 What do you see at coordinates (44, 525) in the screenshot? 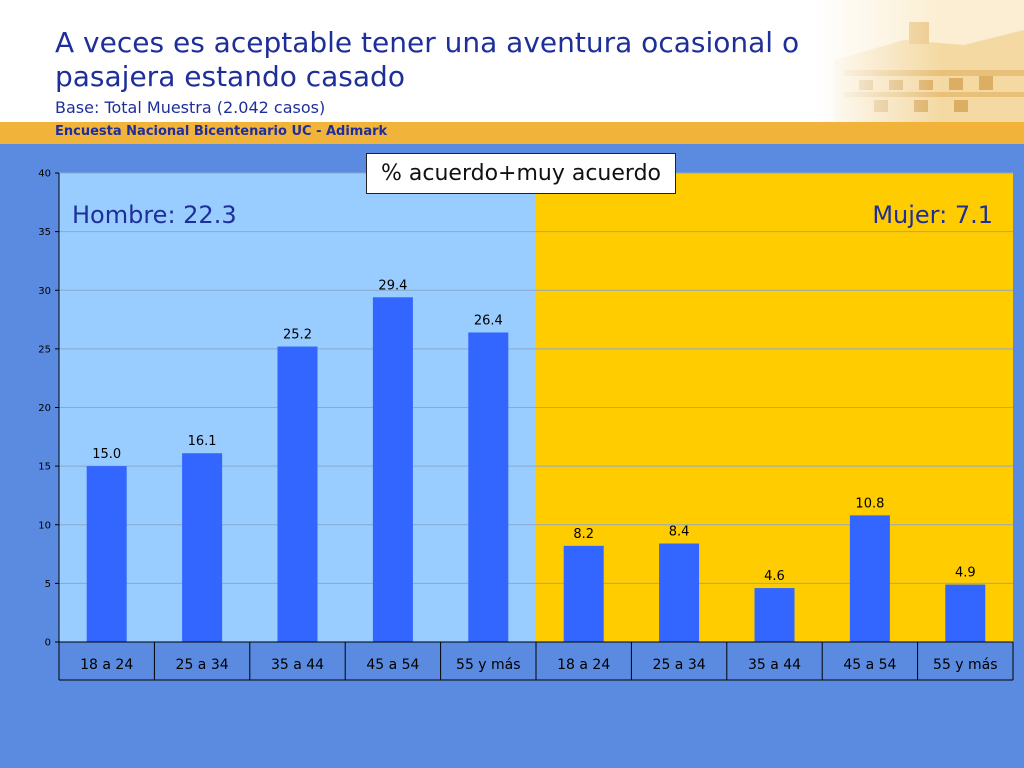
I see `y-tick-label: 10` at bounding box center [44, 525].